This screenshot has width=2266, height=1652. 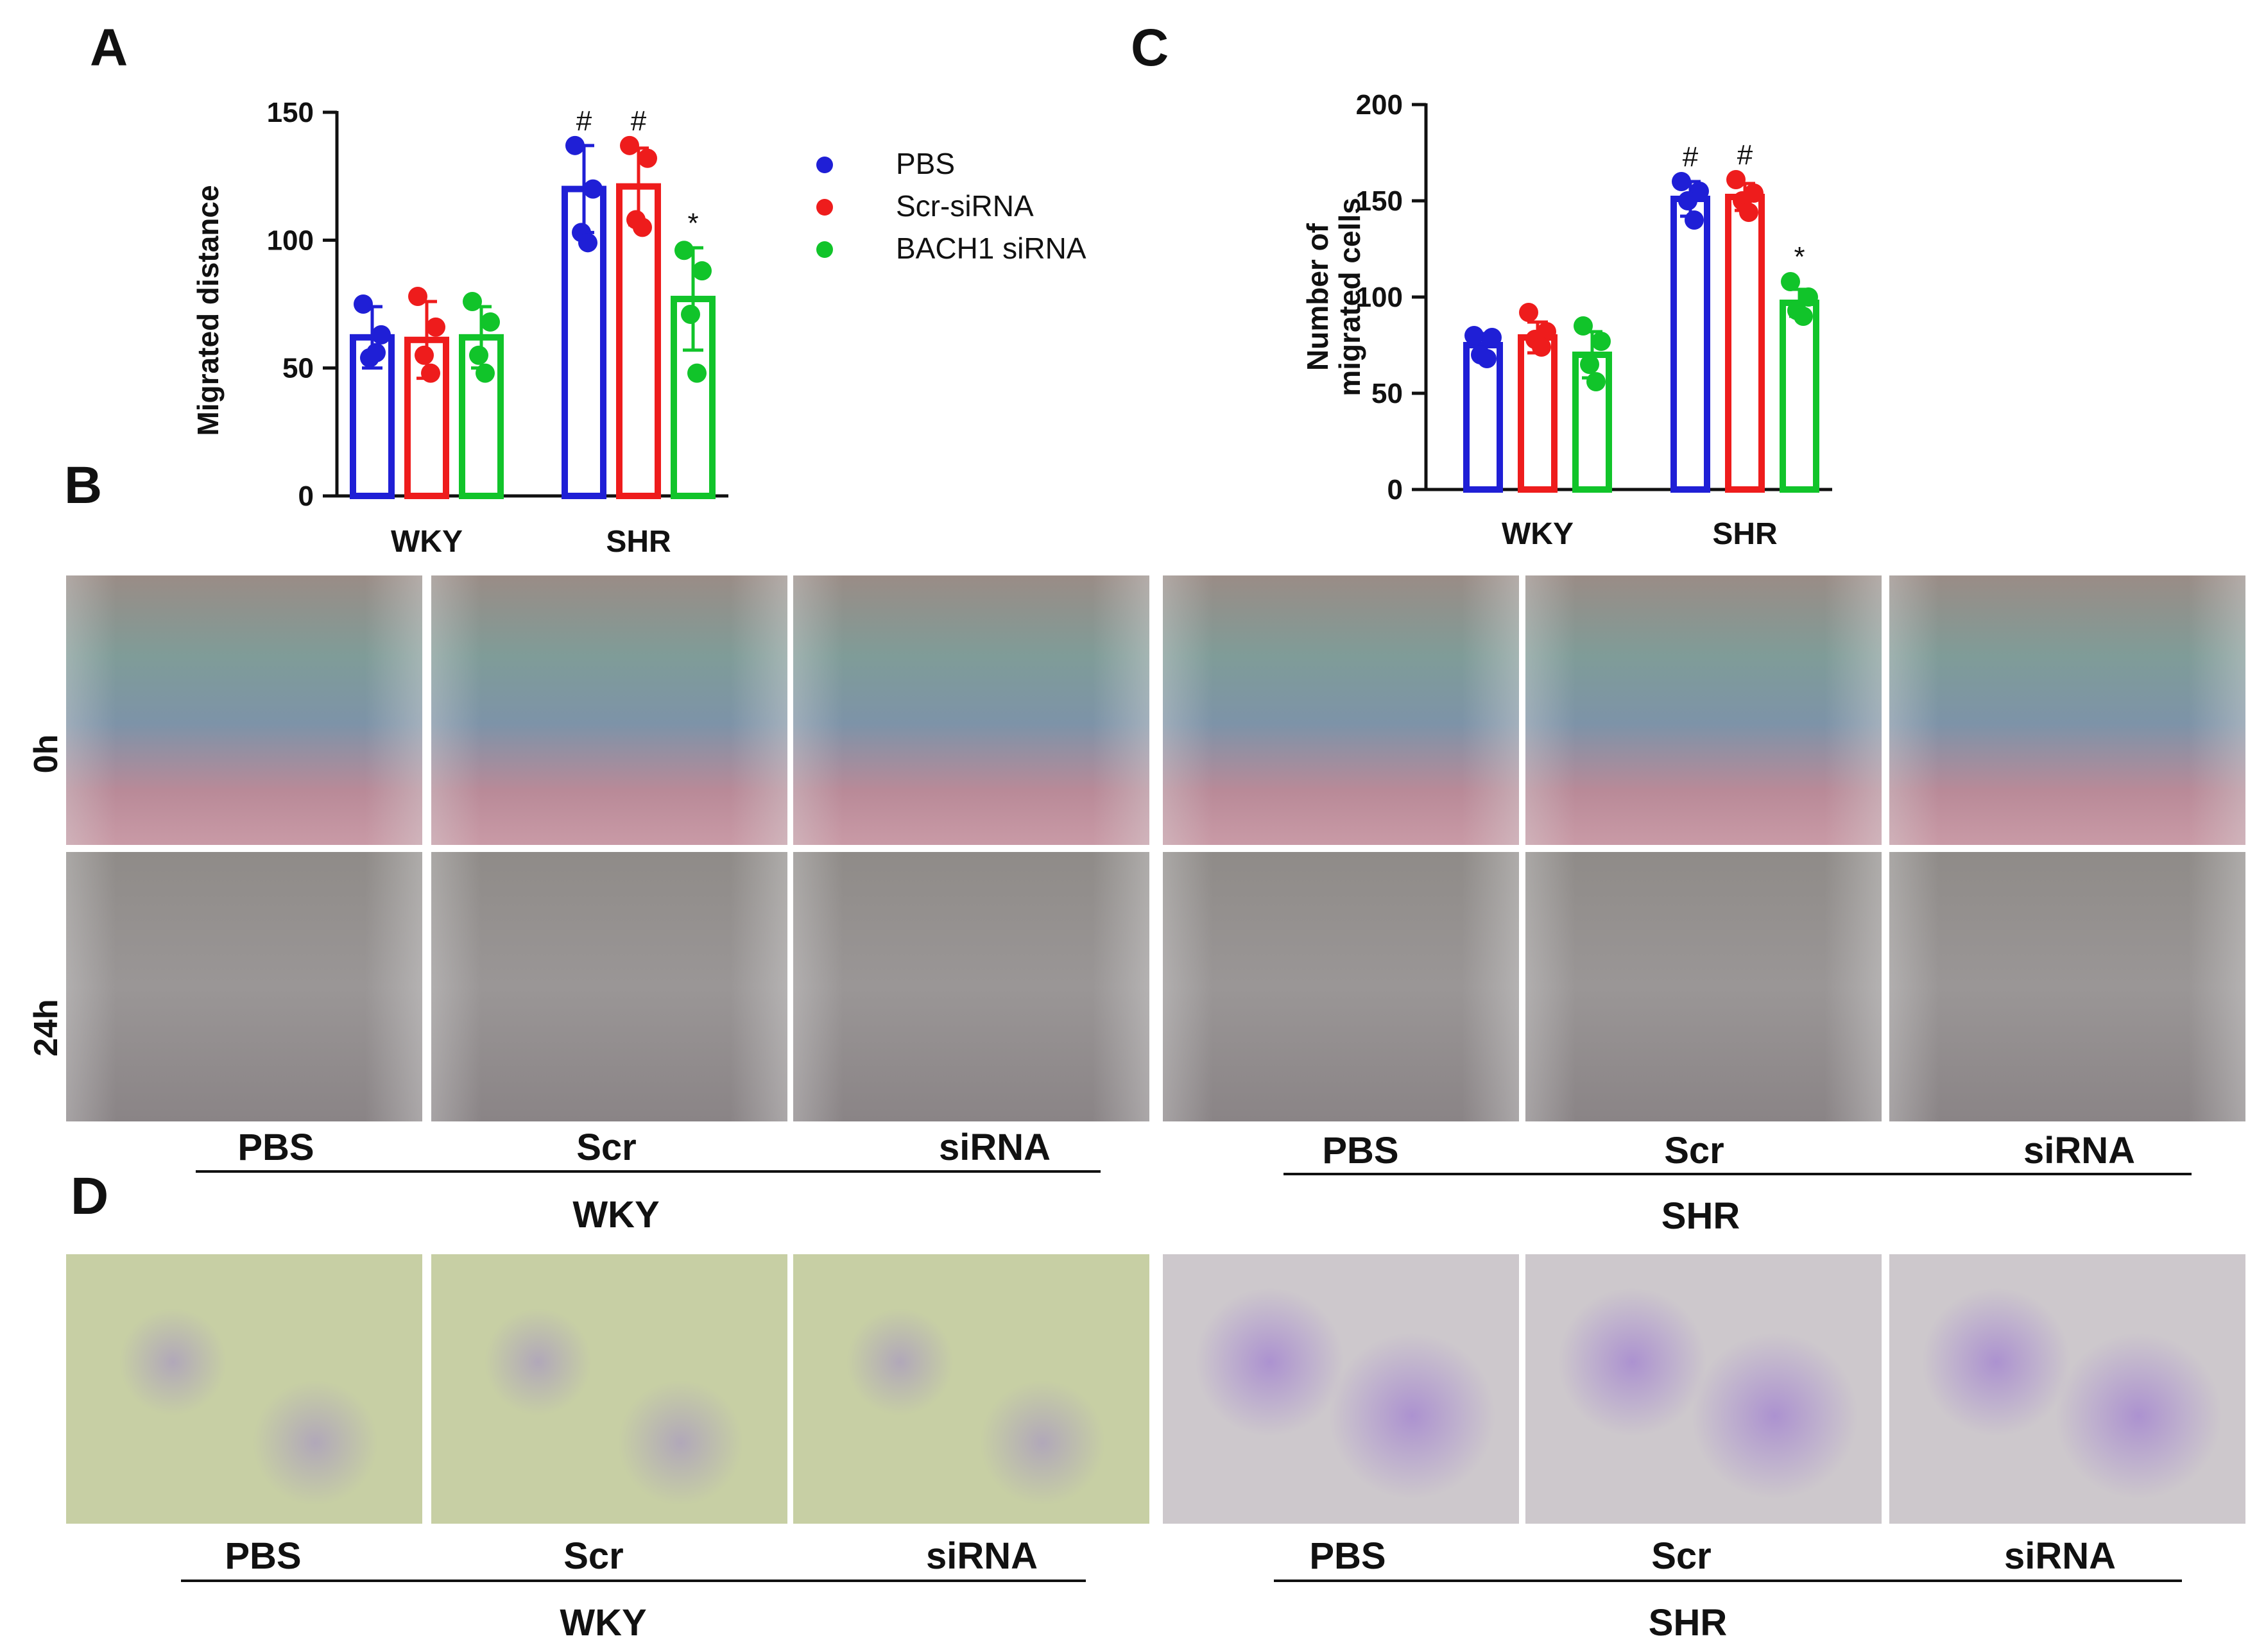 I want to click on panel-letter-c: C, so click(x=1150, y=48).